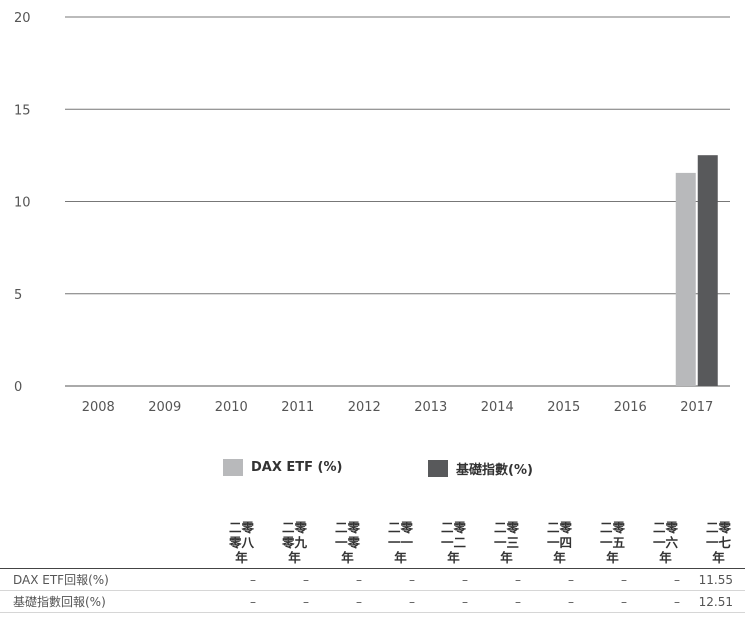  What do you see at coordinates (494, 470) in the screenshot?
I see `legend-label-underlying-index: 基礎指數(%)` at bounding box center [494, 470].